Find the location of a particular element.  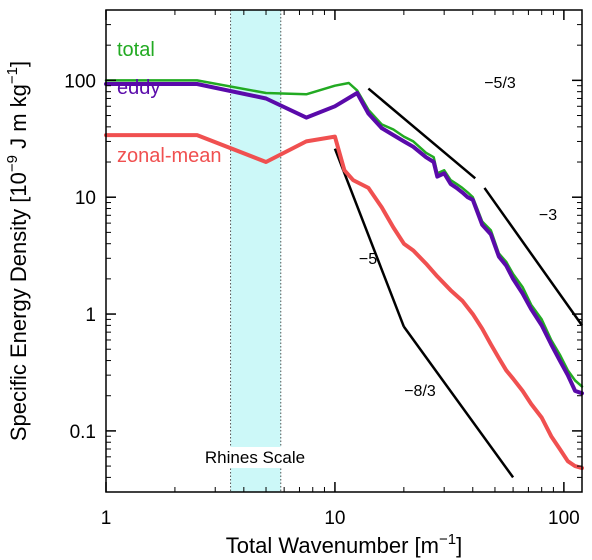

y-tick-label: 1 is located at coordinates (90, 315).